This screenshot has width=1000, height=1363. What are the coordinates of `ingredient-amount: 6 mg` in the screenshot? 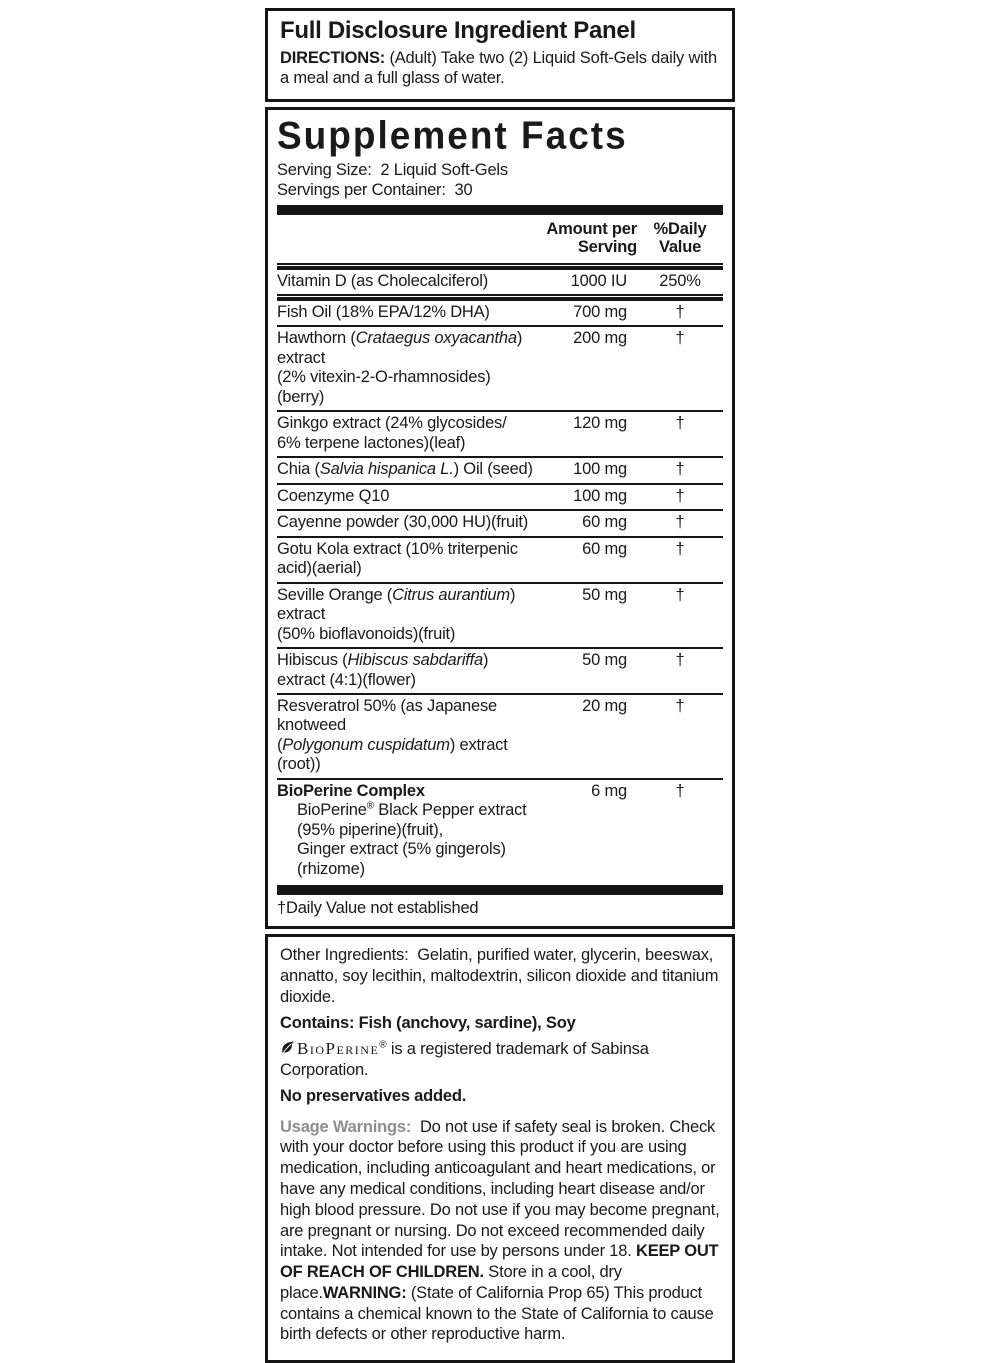 It's located at (609, 790).